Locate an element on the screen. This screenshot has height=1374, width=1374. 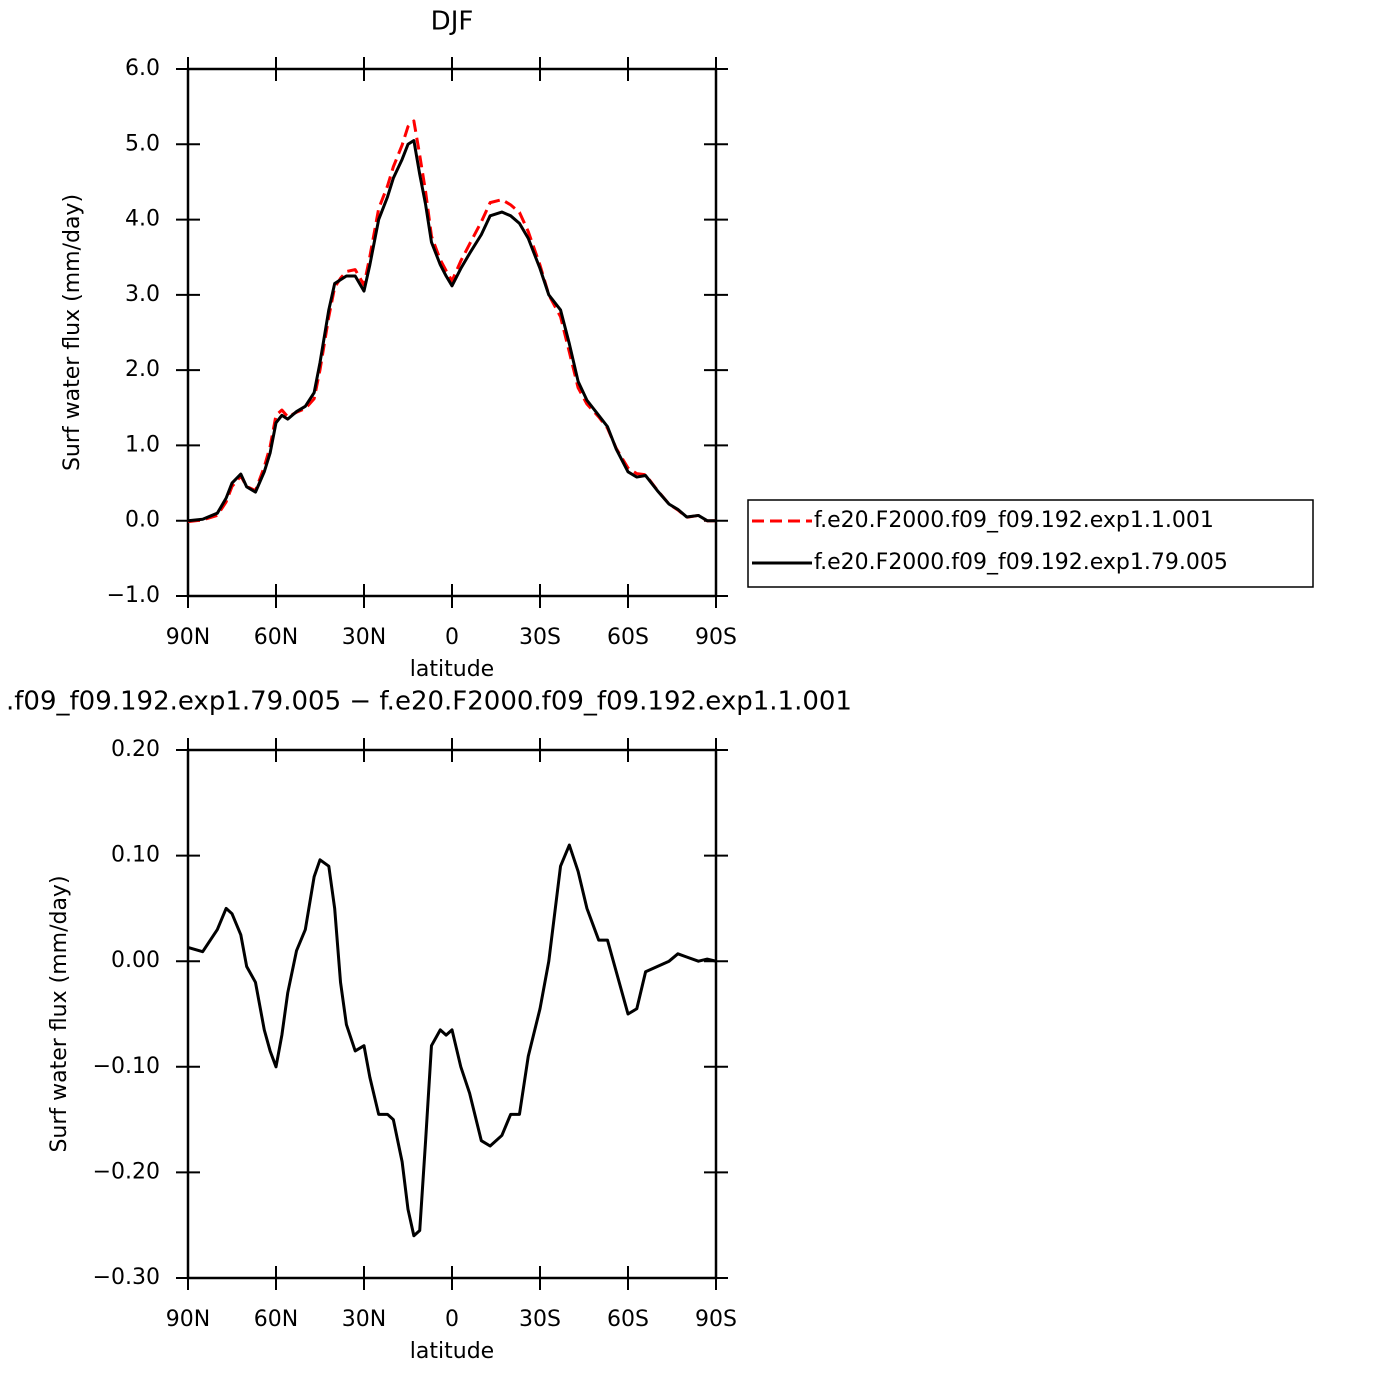
legend-label: f.e20.F2000.f09_f09.192.exp1.1.001 is located at coordinates (1014, 520).